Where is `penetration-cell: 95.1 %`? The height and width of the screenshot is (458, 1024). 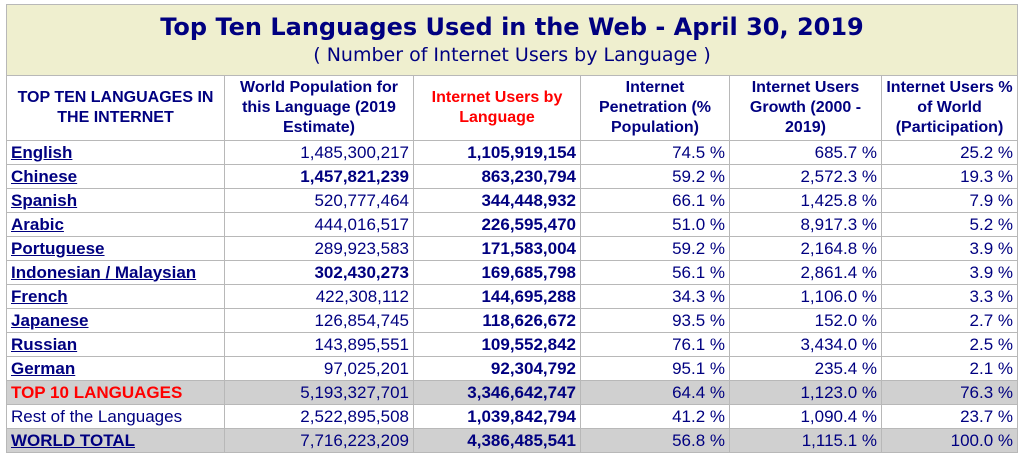
penetration-cell: 95.1 % is located at coordinates (655, 368).